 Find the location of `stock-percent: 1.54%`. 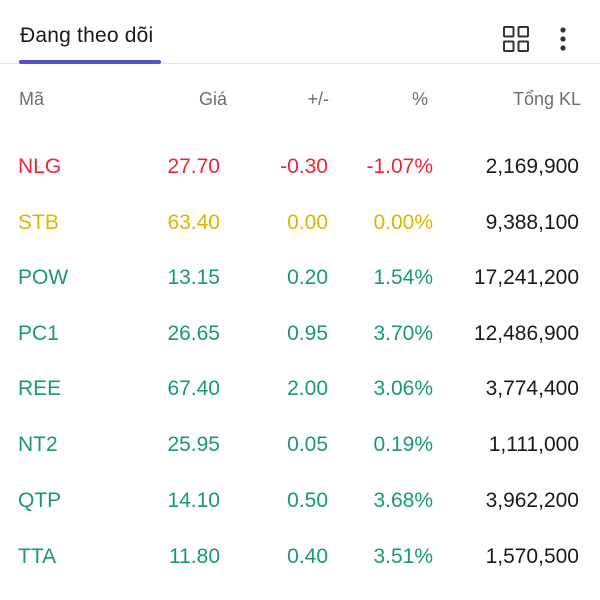

stock-percent: 1.54% is located at coordinates (403, 277).